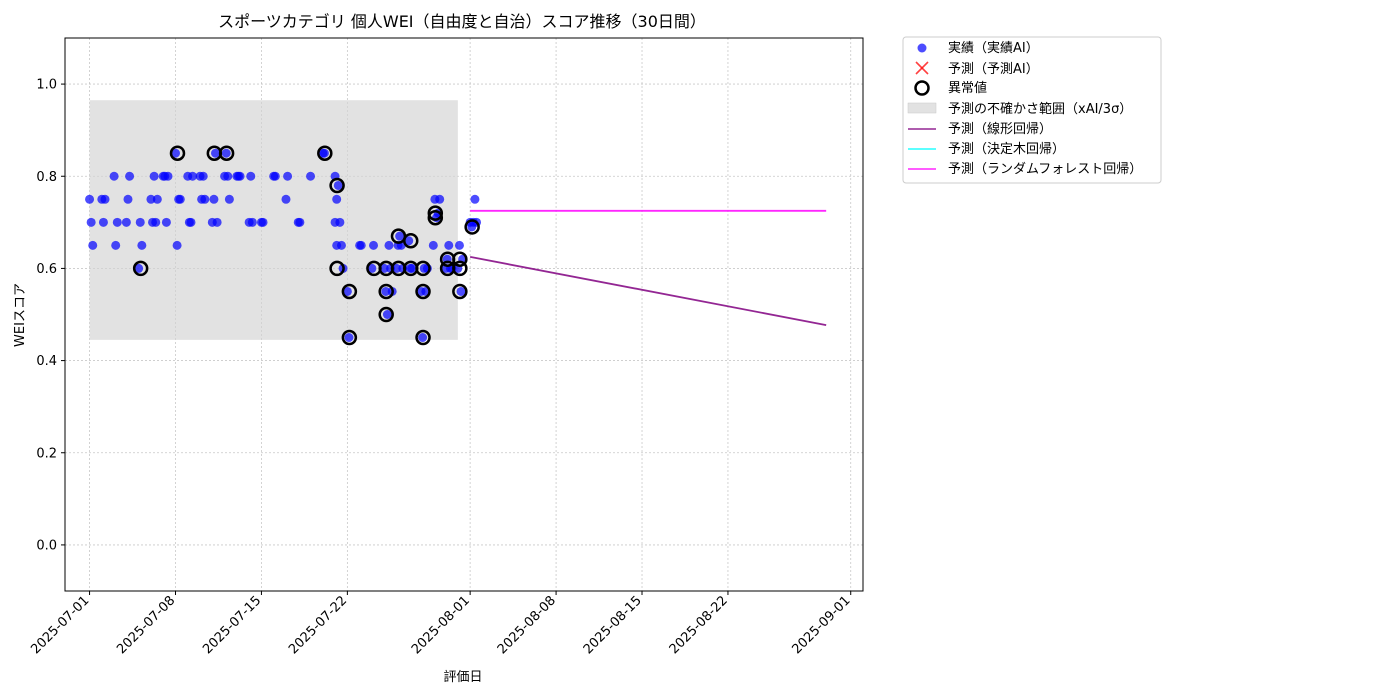 The width and height of the screenshot is (1400, 700). I want to click on legend-linear-label: 予測（線形回帰）, so click(1000, 129).